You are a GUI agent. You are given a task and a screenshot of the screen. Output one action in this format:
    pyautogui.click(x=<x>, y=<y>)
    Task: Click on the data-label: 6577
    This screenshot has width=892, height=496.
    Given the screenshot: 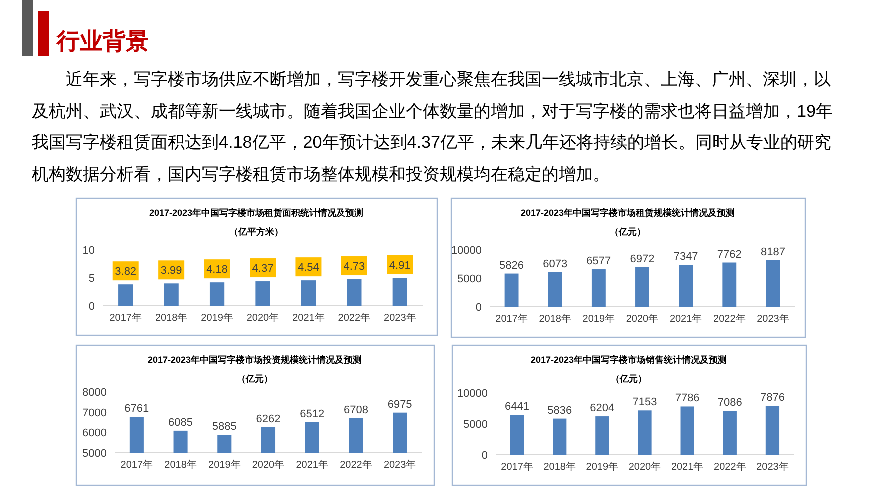 What is the action you would take?
    pyautogui.click(x=599, y=262)
    